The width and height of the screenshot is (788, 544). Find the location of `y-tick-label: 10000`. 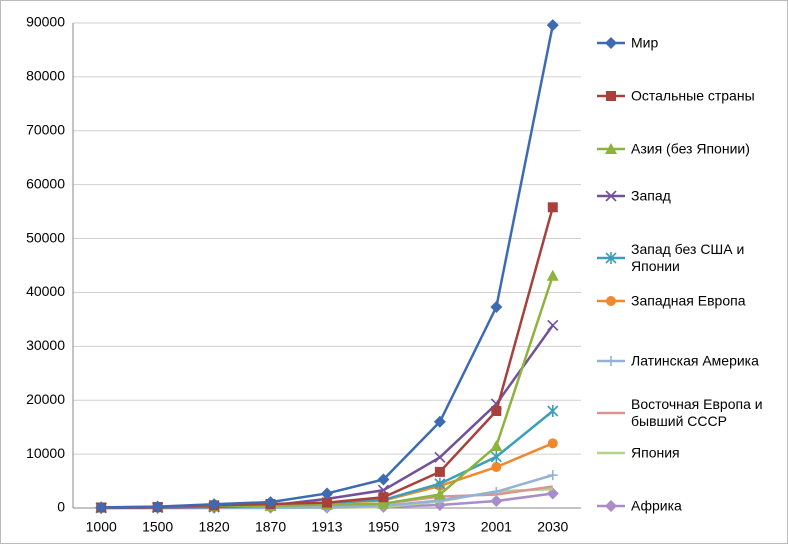

y-tick-label: 10000 is located at coordinates (45, 453).